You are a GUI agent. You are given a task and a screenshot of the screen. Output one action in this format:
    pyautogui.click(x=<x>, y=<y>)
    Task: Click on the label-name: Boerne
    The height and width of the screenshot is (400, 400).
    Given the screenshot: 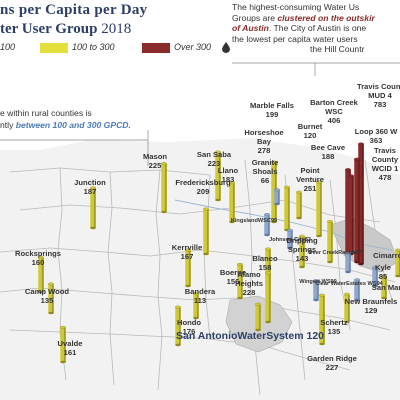 What is the action you would take?
    pyautogui.click(x=233, y=272)
    